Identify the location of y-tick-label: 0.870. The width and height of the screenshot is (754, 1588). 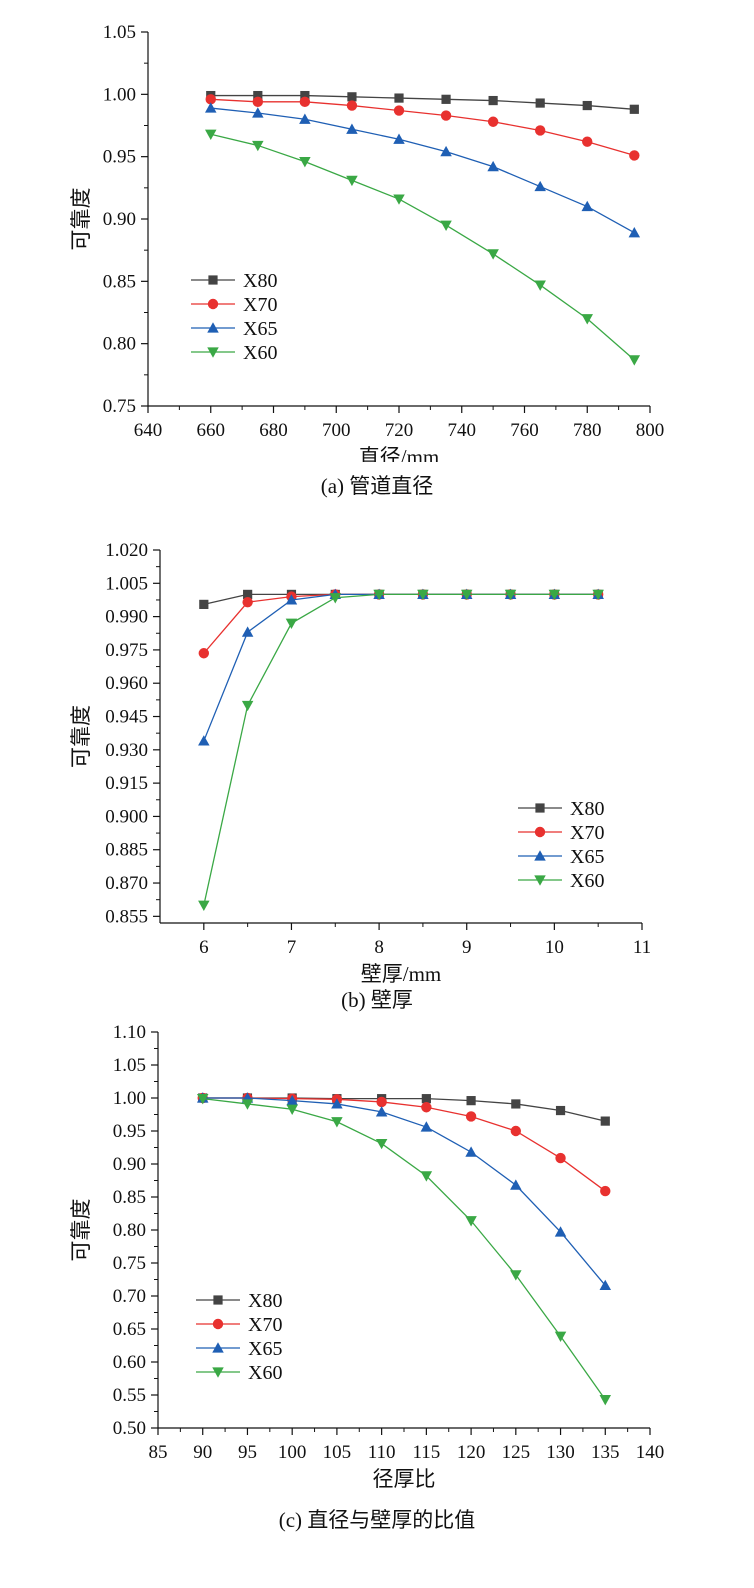
(126, 883).